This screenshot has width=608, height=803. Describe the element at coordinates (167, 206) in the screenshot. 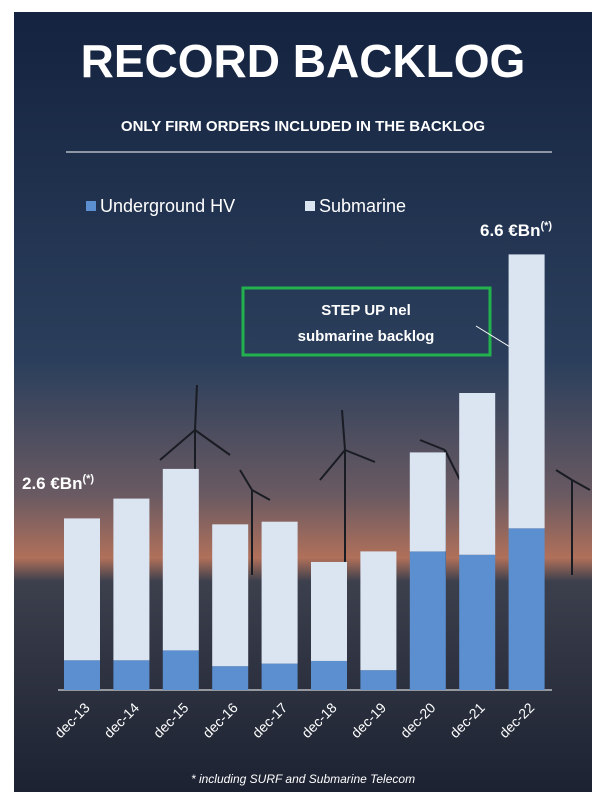

I see `legend-label: Underground HV` at that location.